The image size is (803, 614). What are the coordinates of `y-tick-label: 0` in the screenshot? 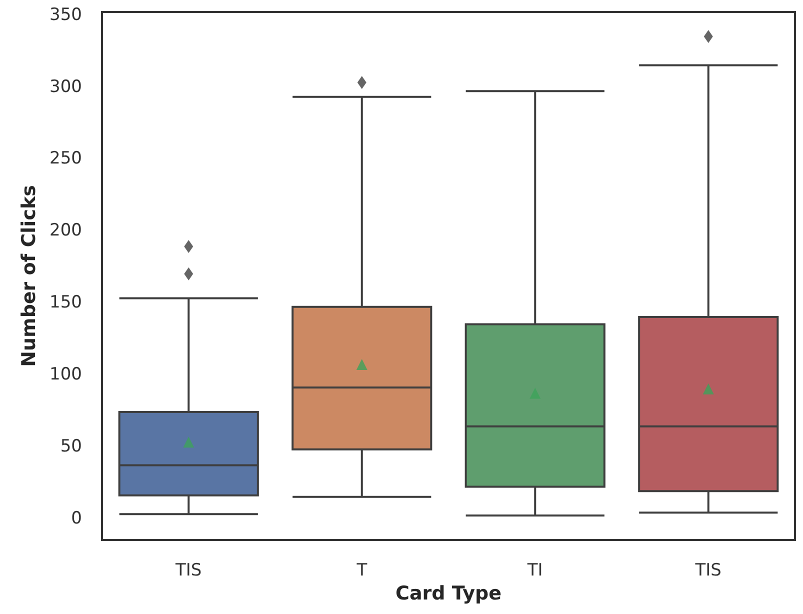 It's located at (76, 518).